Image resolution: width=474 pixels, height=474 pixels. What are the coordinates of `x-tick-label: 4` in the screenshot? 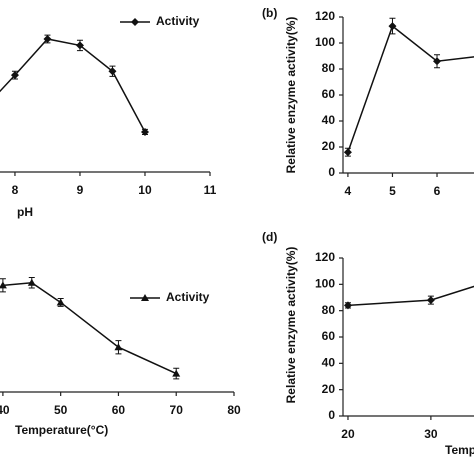 It's located at (348, 191).